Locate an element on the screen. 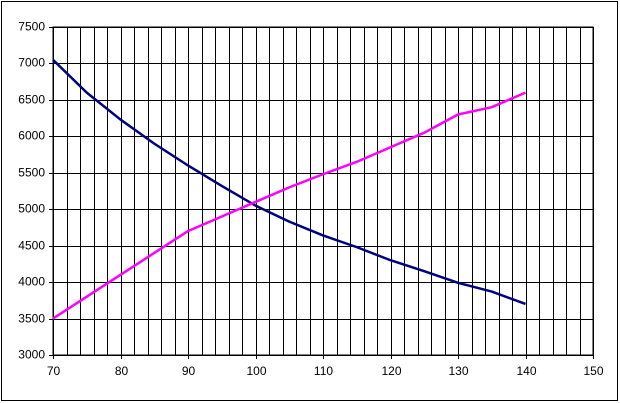 The height and width of the screenshot is (403, 620). x-tick-label: 100 is located at coordinates (256, 371).